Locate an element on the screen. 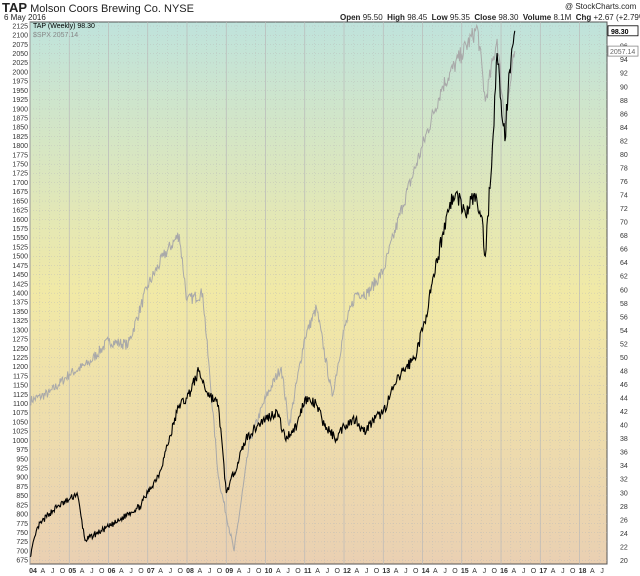 This screenshot has height=576, width=640. chart-header: TAP Molson Coors Brewing Co. NYSE is located at coordinates (98, 7).